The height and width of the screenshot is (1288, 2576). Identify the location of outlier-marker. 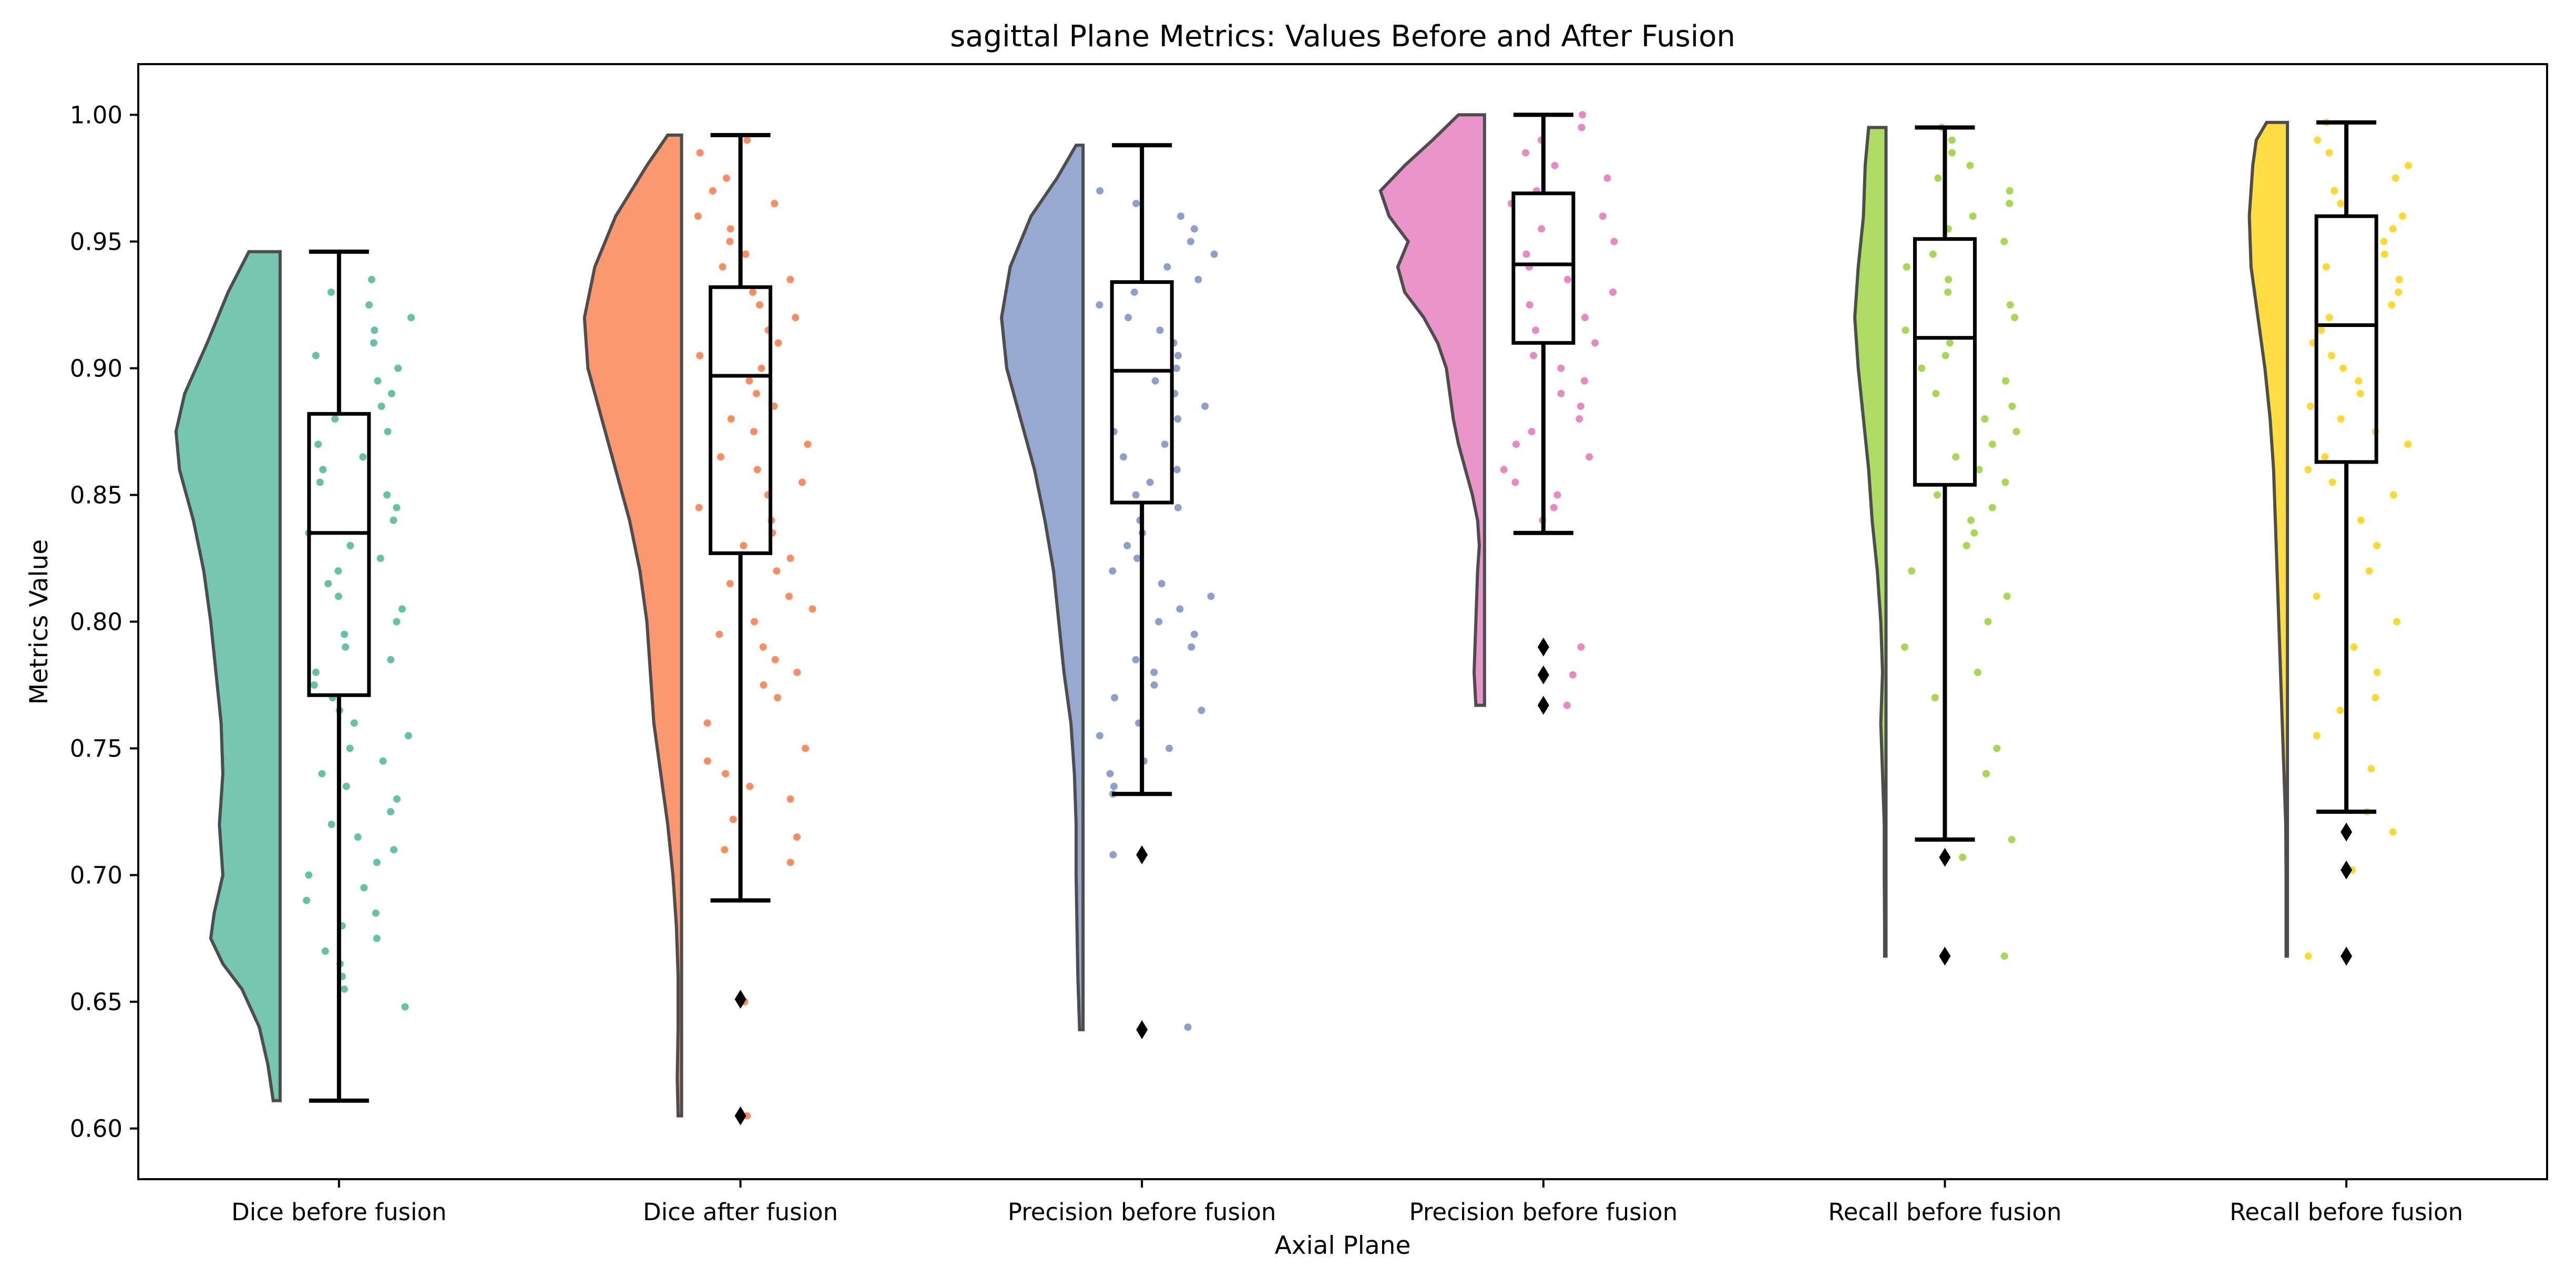
(2346, 870).